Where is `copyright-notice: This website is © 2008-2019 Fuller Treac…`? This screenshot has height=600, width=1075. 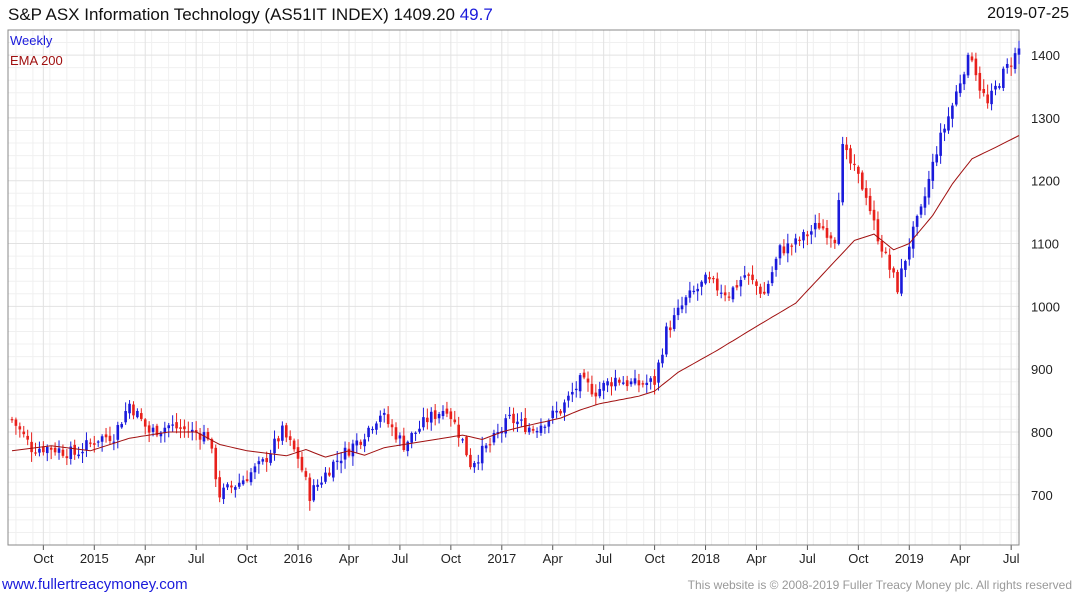
copyright-notice: This website is © 2008-2019 Fuller Treac… is located at coordinates (879, 585).